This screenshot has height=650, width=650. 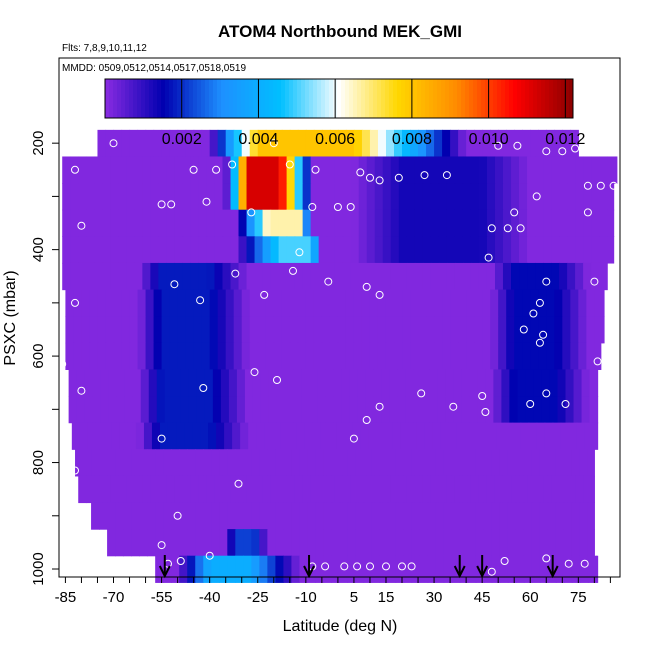 What do you see at coordinates (162, 597) in the screenshot?
I see `x-tick-label: -55` at bounding box center [162, 597].